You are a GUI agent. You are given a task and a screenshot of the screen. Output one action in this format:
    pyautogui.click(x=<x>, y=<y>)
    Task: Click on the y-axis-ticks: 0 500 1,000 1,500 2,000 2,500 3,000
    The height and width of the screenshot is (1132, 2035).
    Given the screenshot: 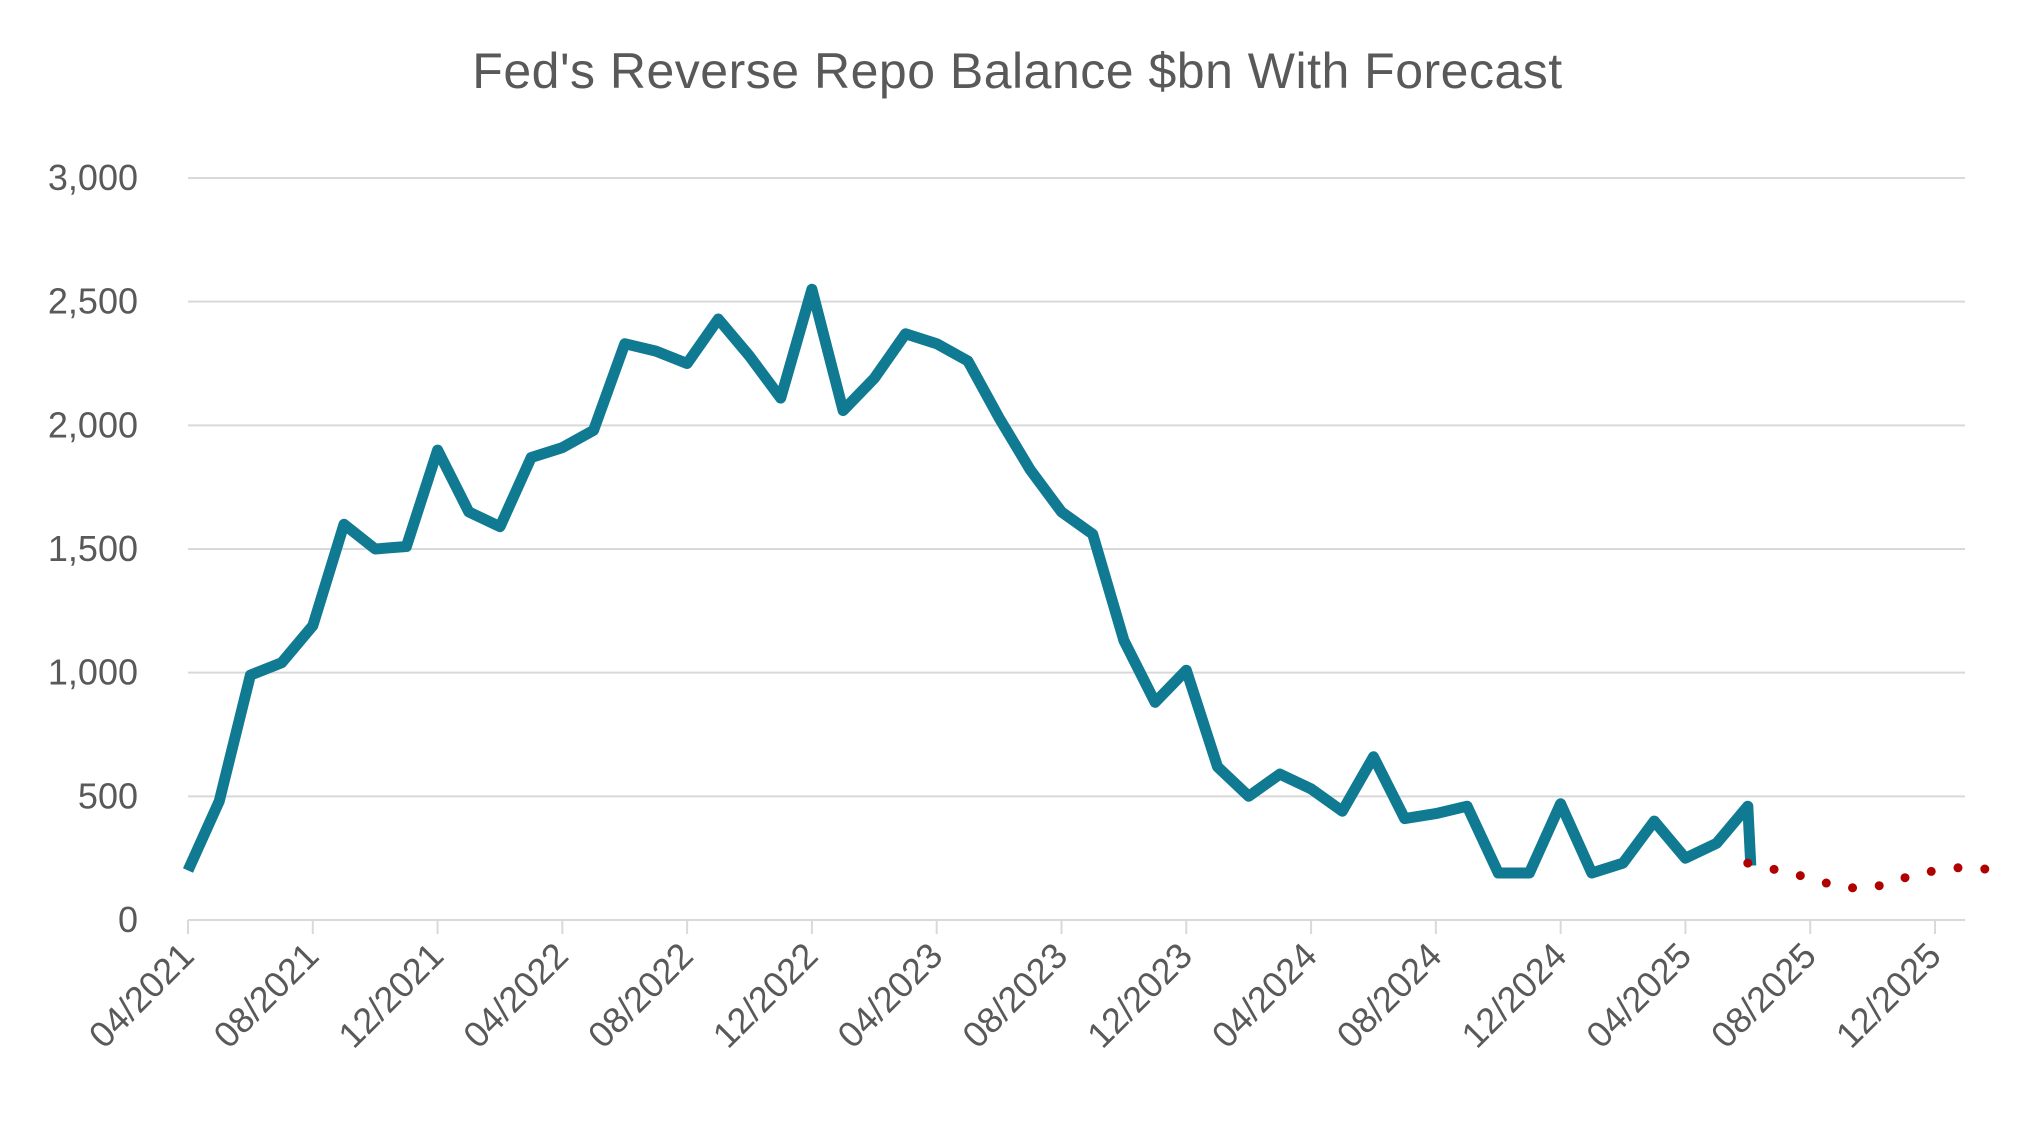 What is the action you would take?
    pyautogui.click(x=93, y=548)
    